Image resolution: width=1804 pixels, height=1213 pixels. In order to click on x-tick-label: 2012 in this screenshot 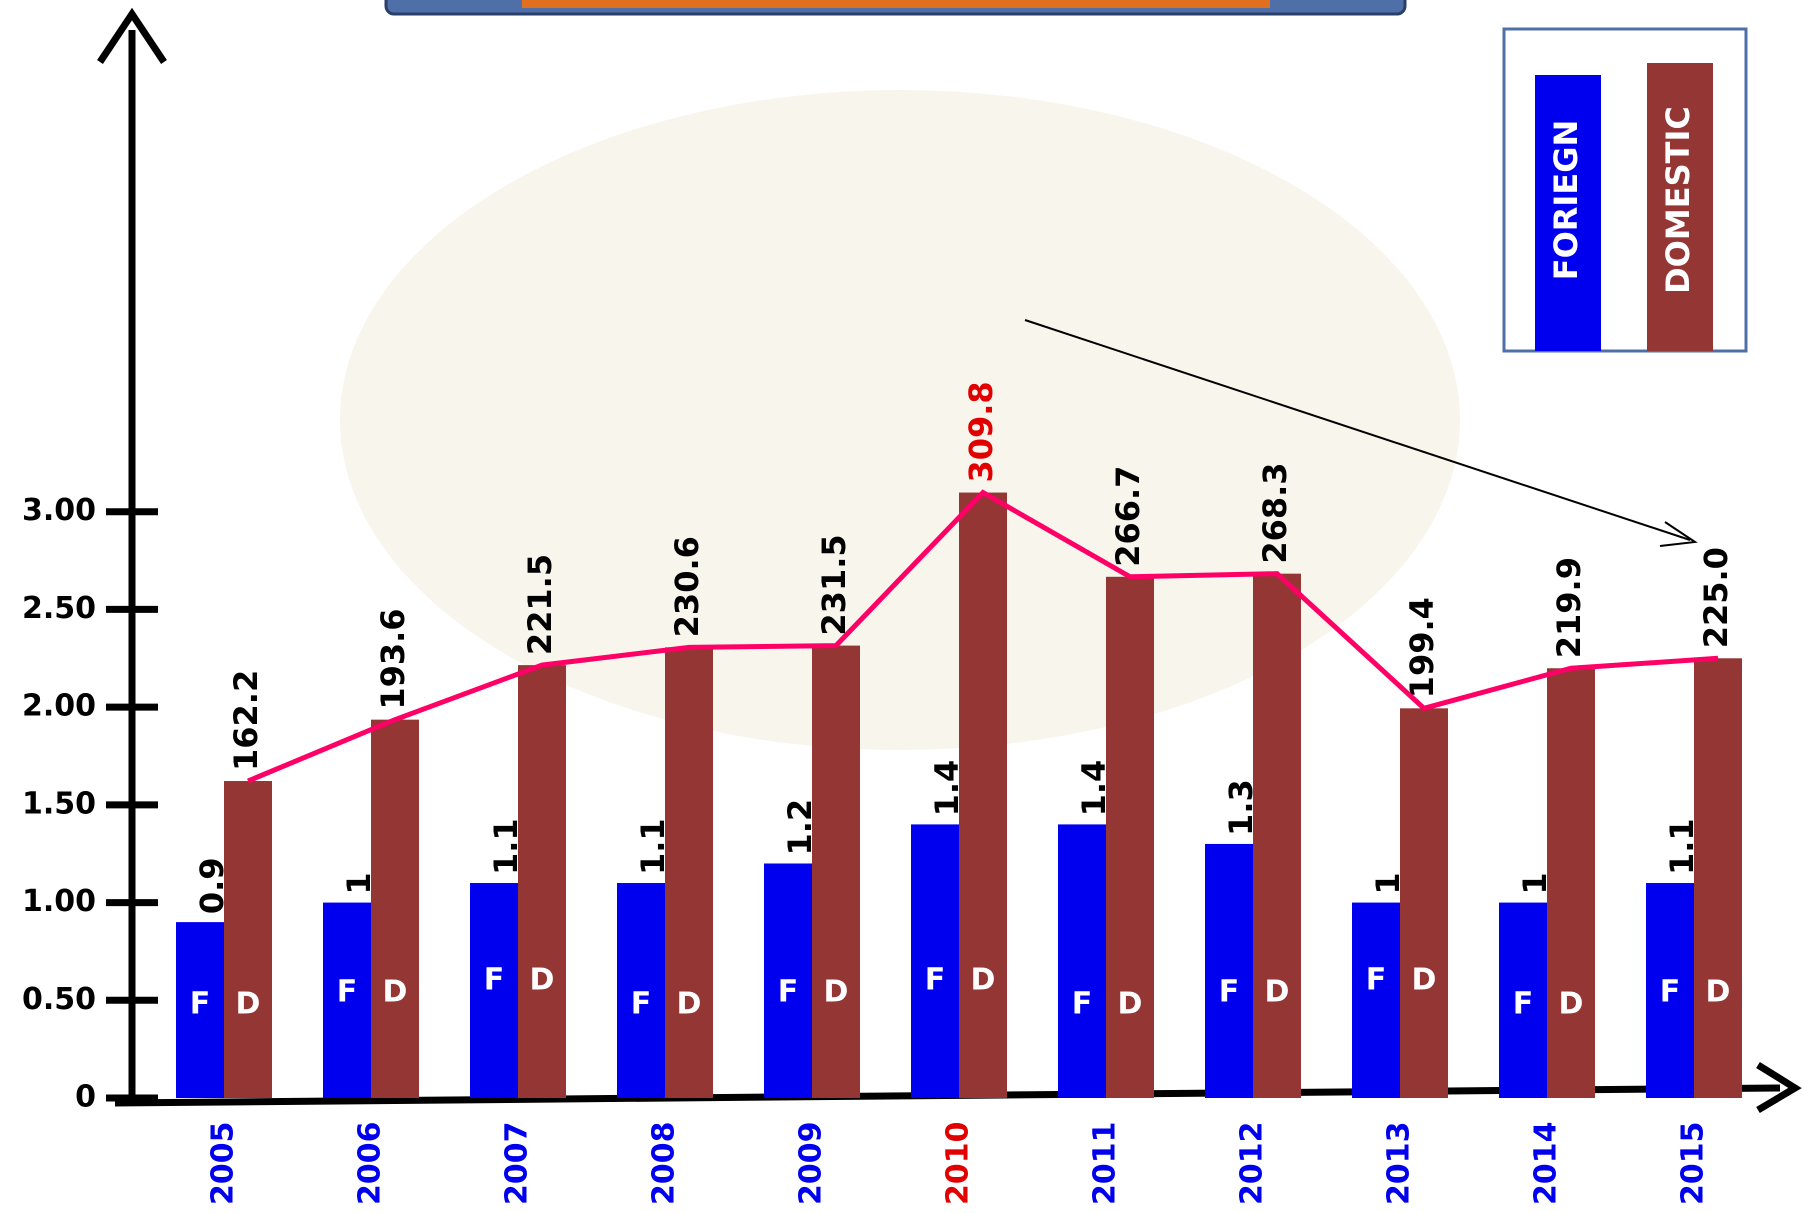, I will do `click(1252, 1164)`.